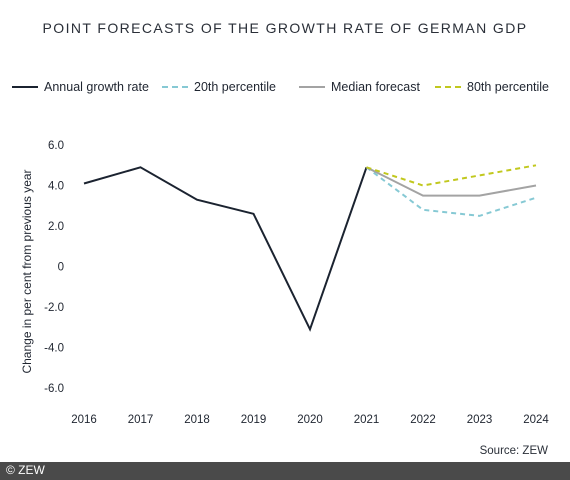  I want to click on legend-item-median-forecast: Median forecast, so click(359, 87).